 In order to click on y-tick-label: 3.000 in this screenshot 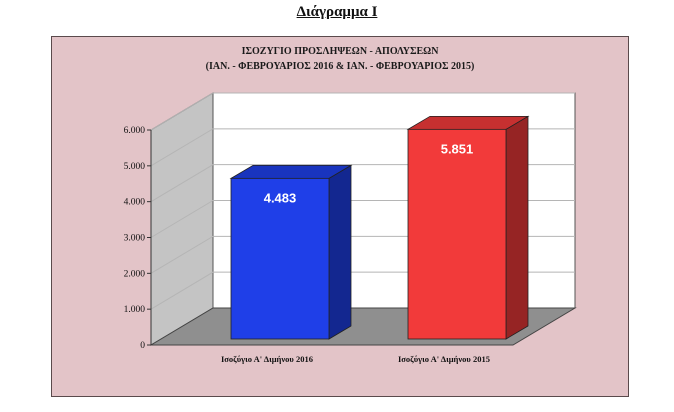, I will do `click(135, 239)`.